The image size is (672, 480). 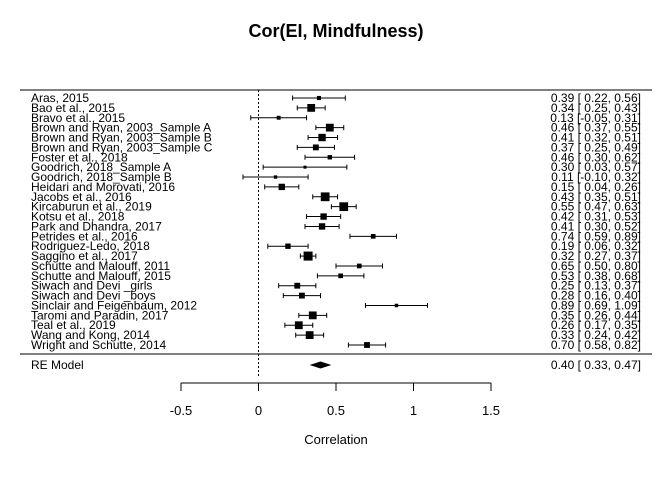 What do you see at coordinates (336, 439) in the screenshot?
I see `x-axis-label: Correlation` at bounding box center [336, 439].